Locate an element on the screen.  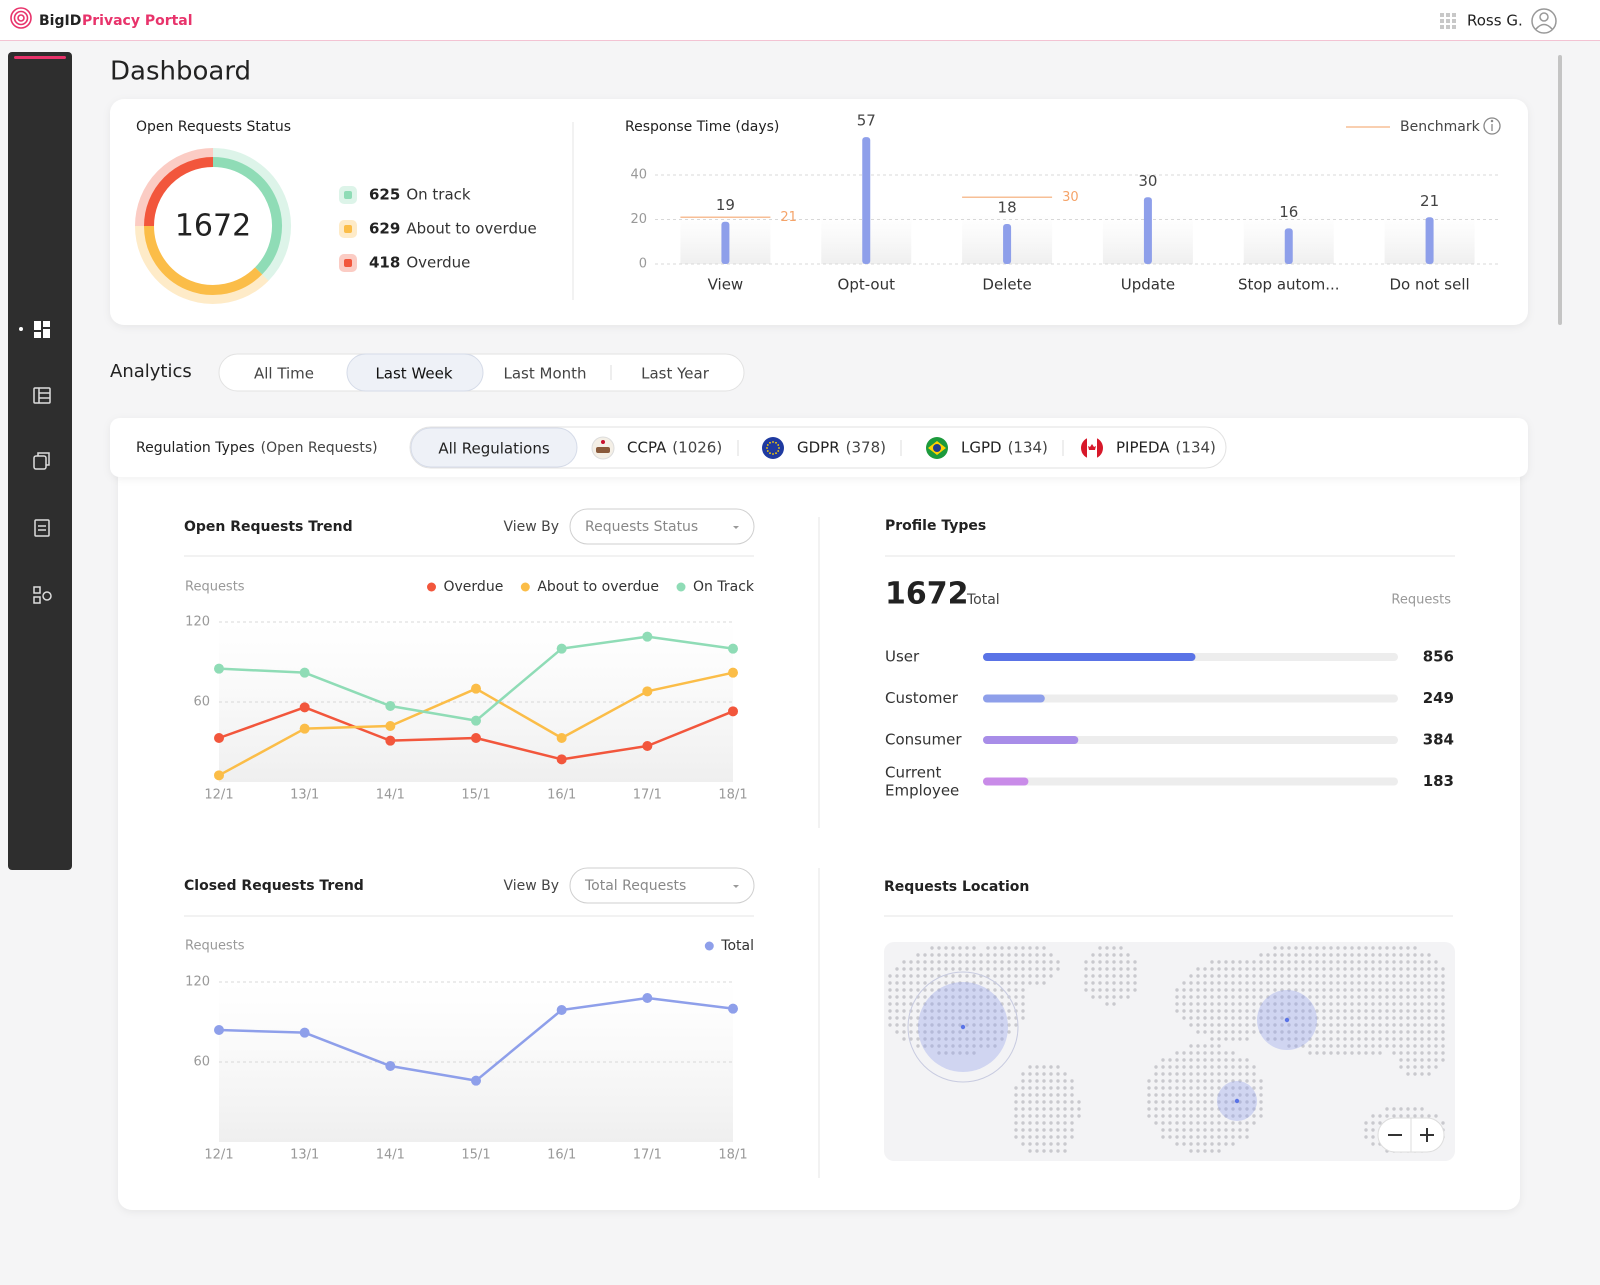
tab: All Time is located at coordinates (284, 374).